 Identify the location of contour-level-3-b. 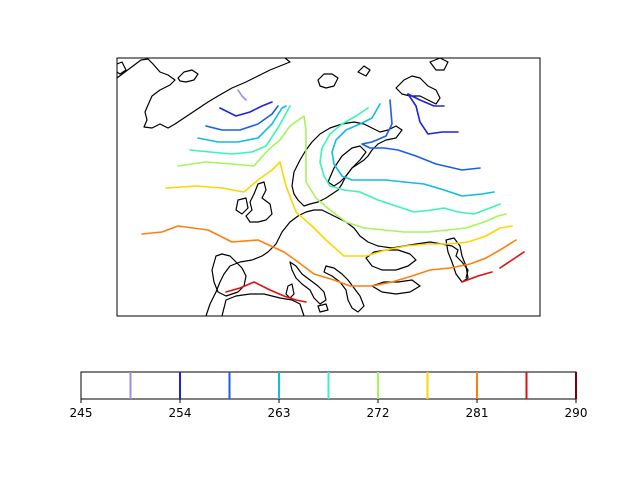
(421, 135).